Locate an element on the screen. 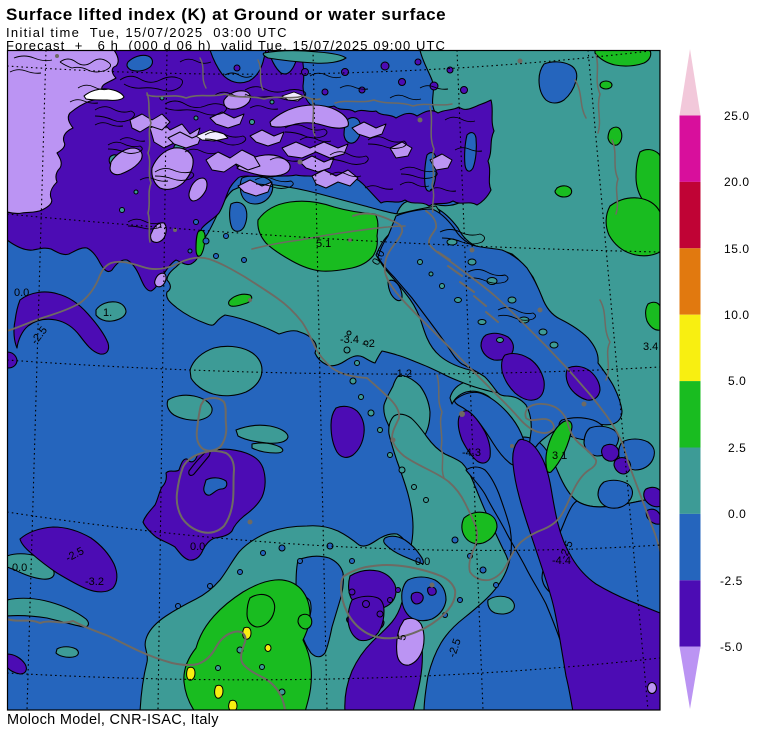  svg-text: -3.4 is located at coordinates (349, 340).